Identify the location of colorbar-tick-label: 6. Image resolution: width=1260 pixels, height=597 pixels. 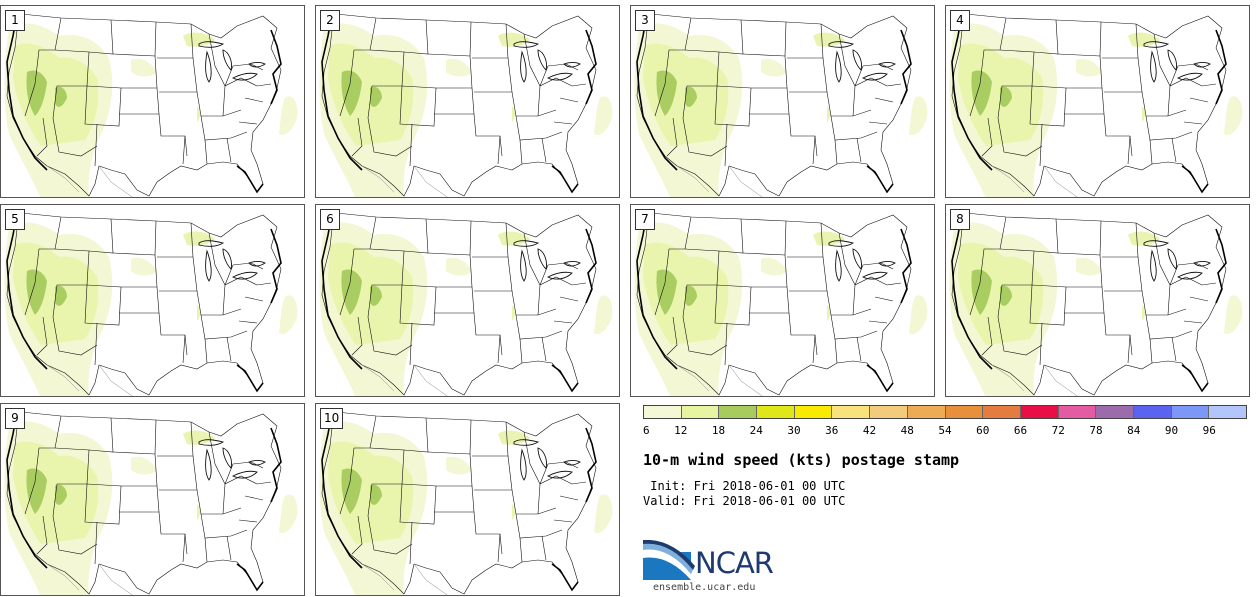
(646, 430).